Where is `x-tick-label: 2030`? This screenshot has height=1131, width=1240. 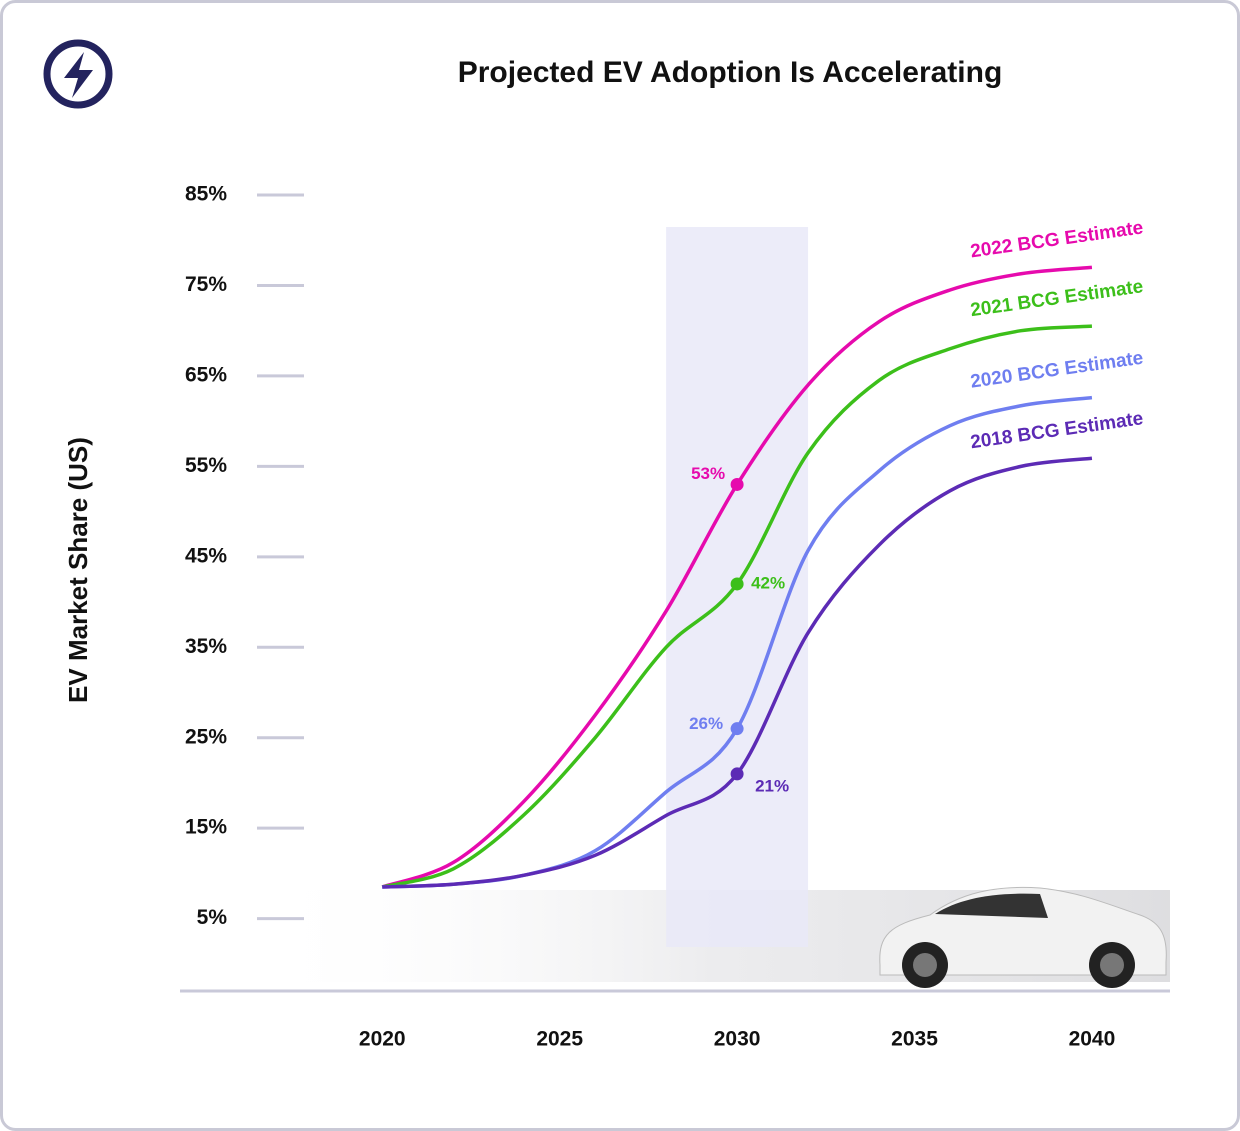
x-tick-label: 2030 is located at coordinates (737, 1039).